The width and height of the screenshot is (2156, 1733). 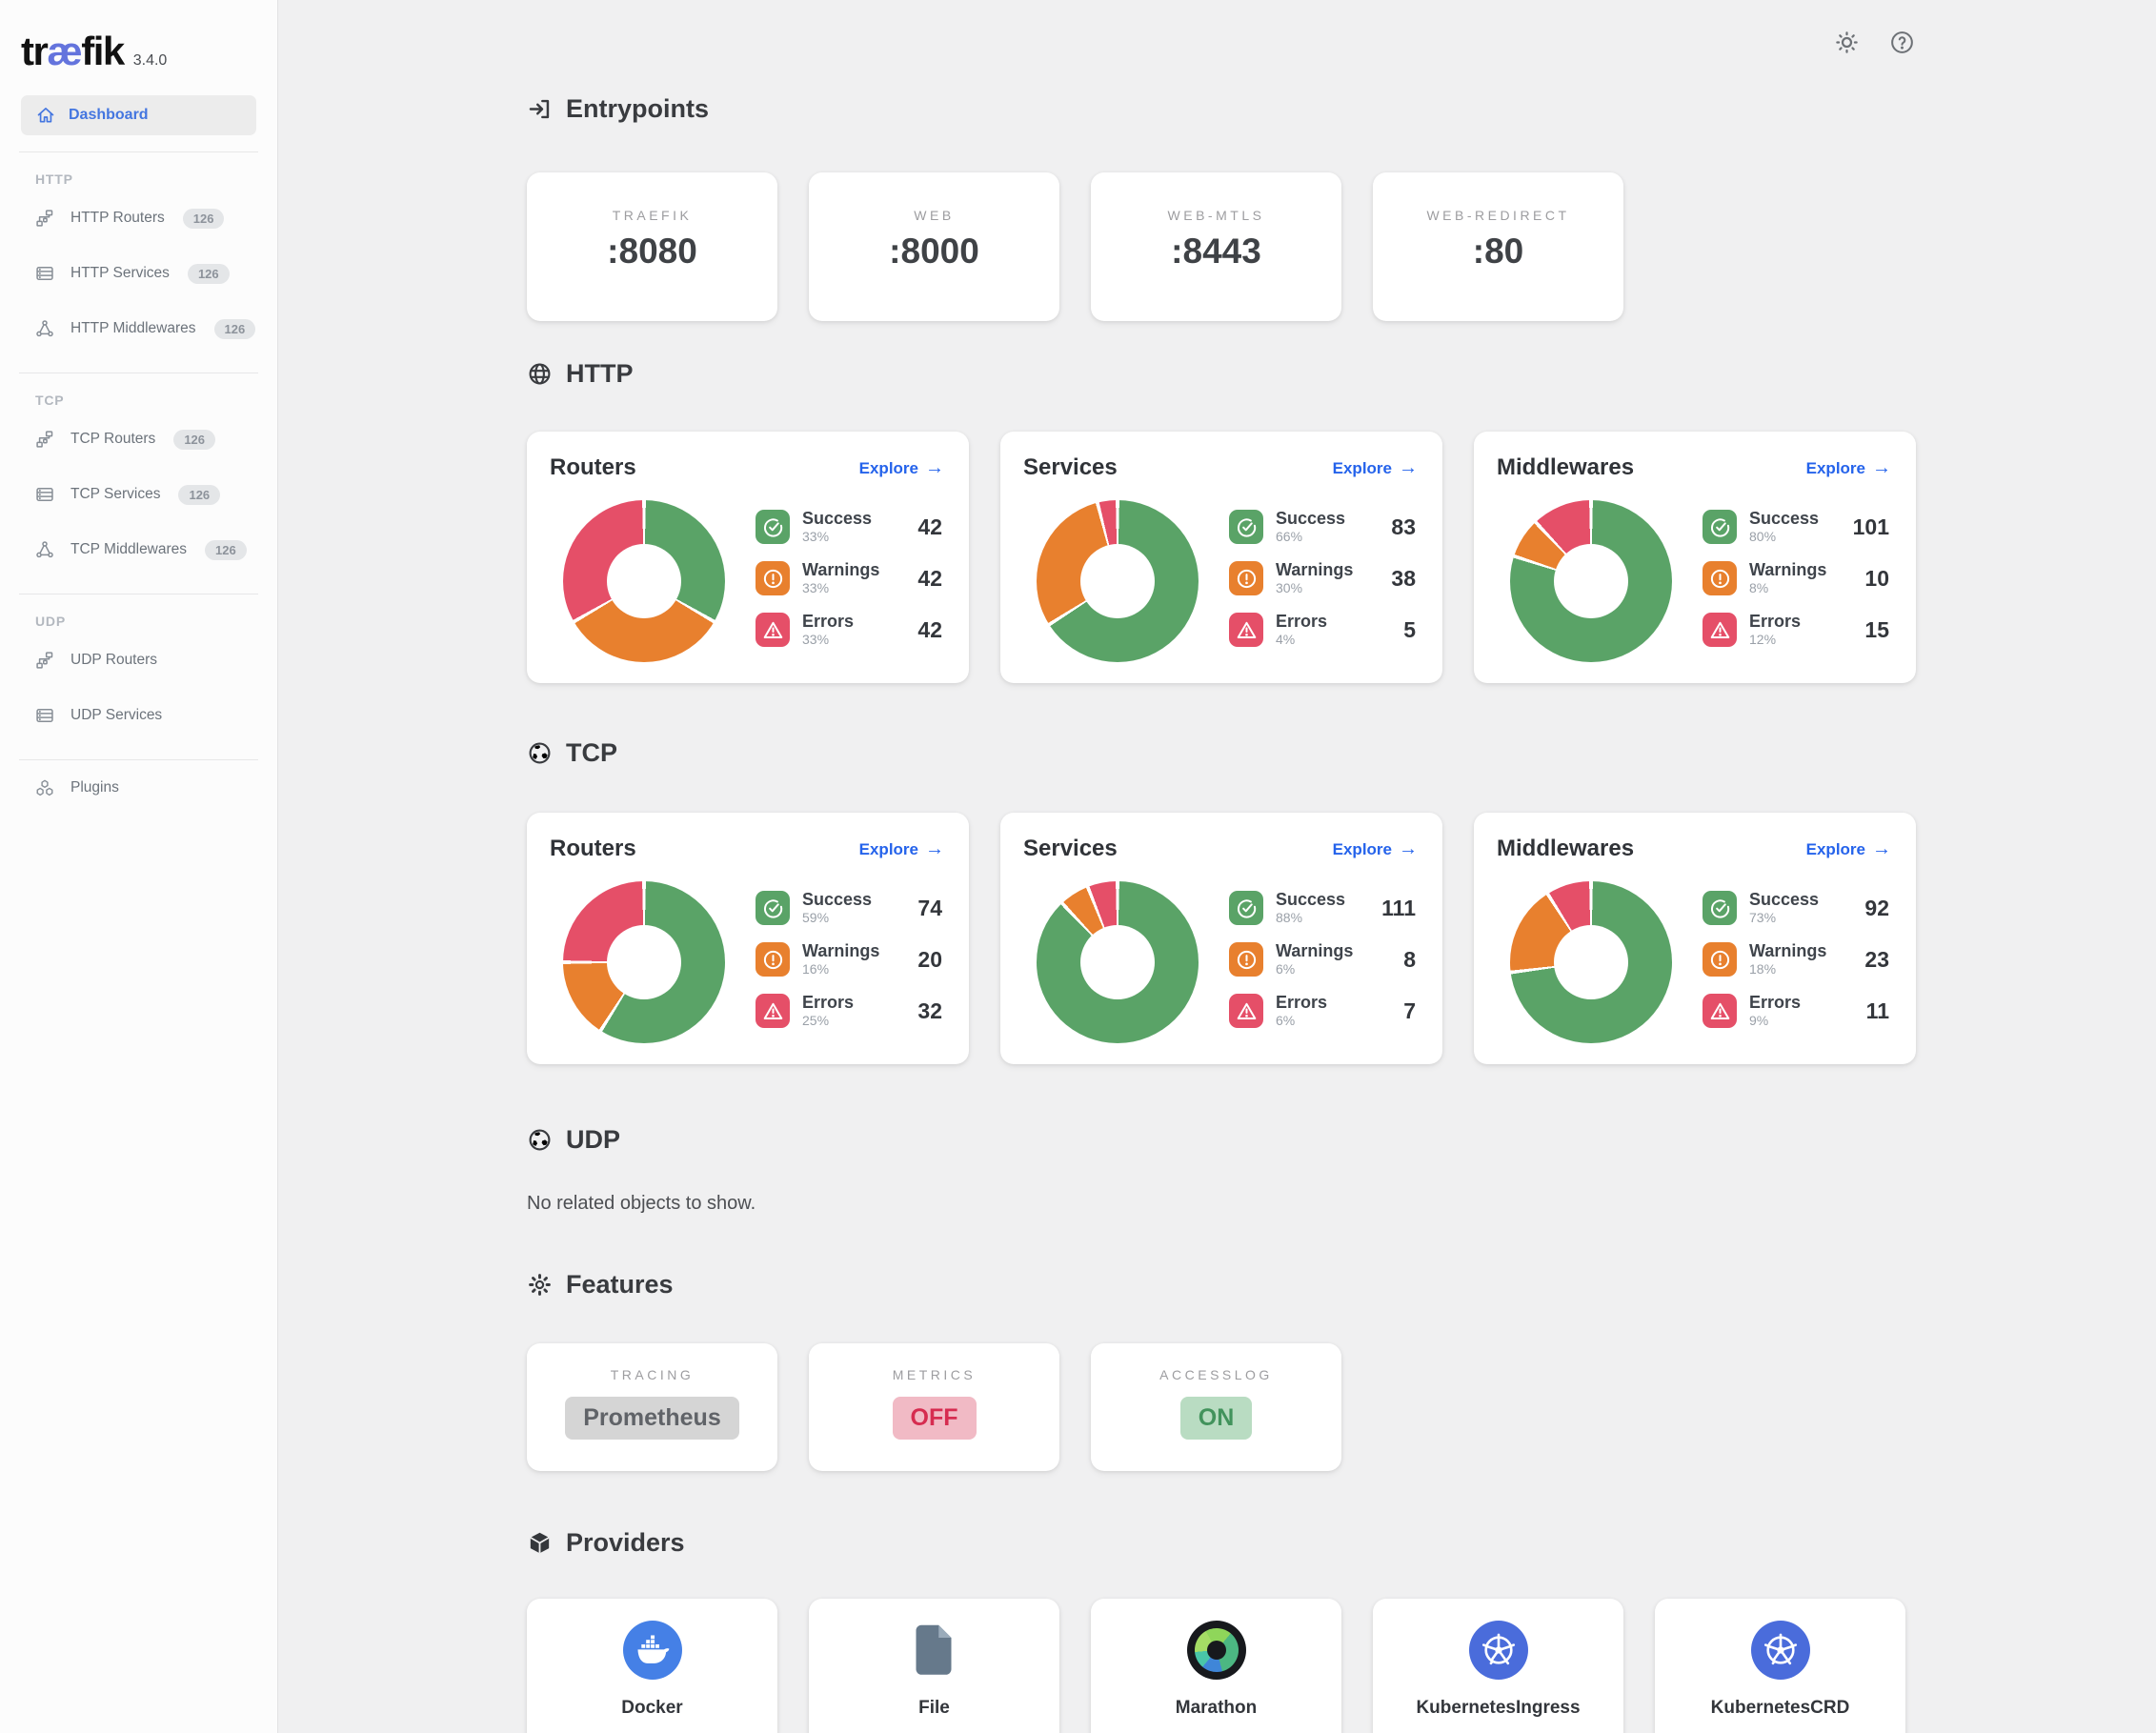 What do you see at coordinates (51, 621) in the screenshot?
I see `sidebar-section-udp: UDP` at bounding box center [51, 621].